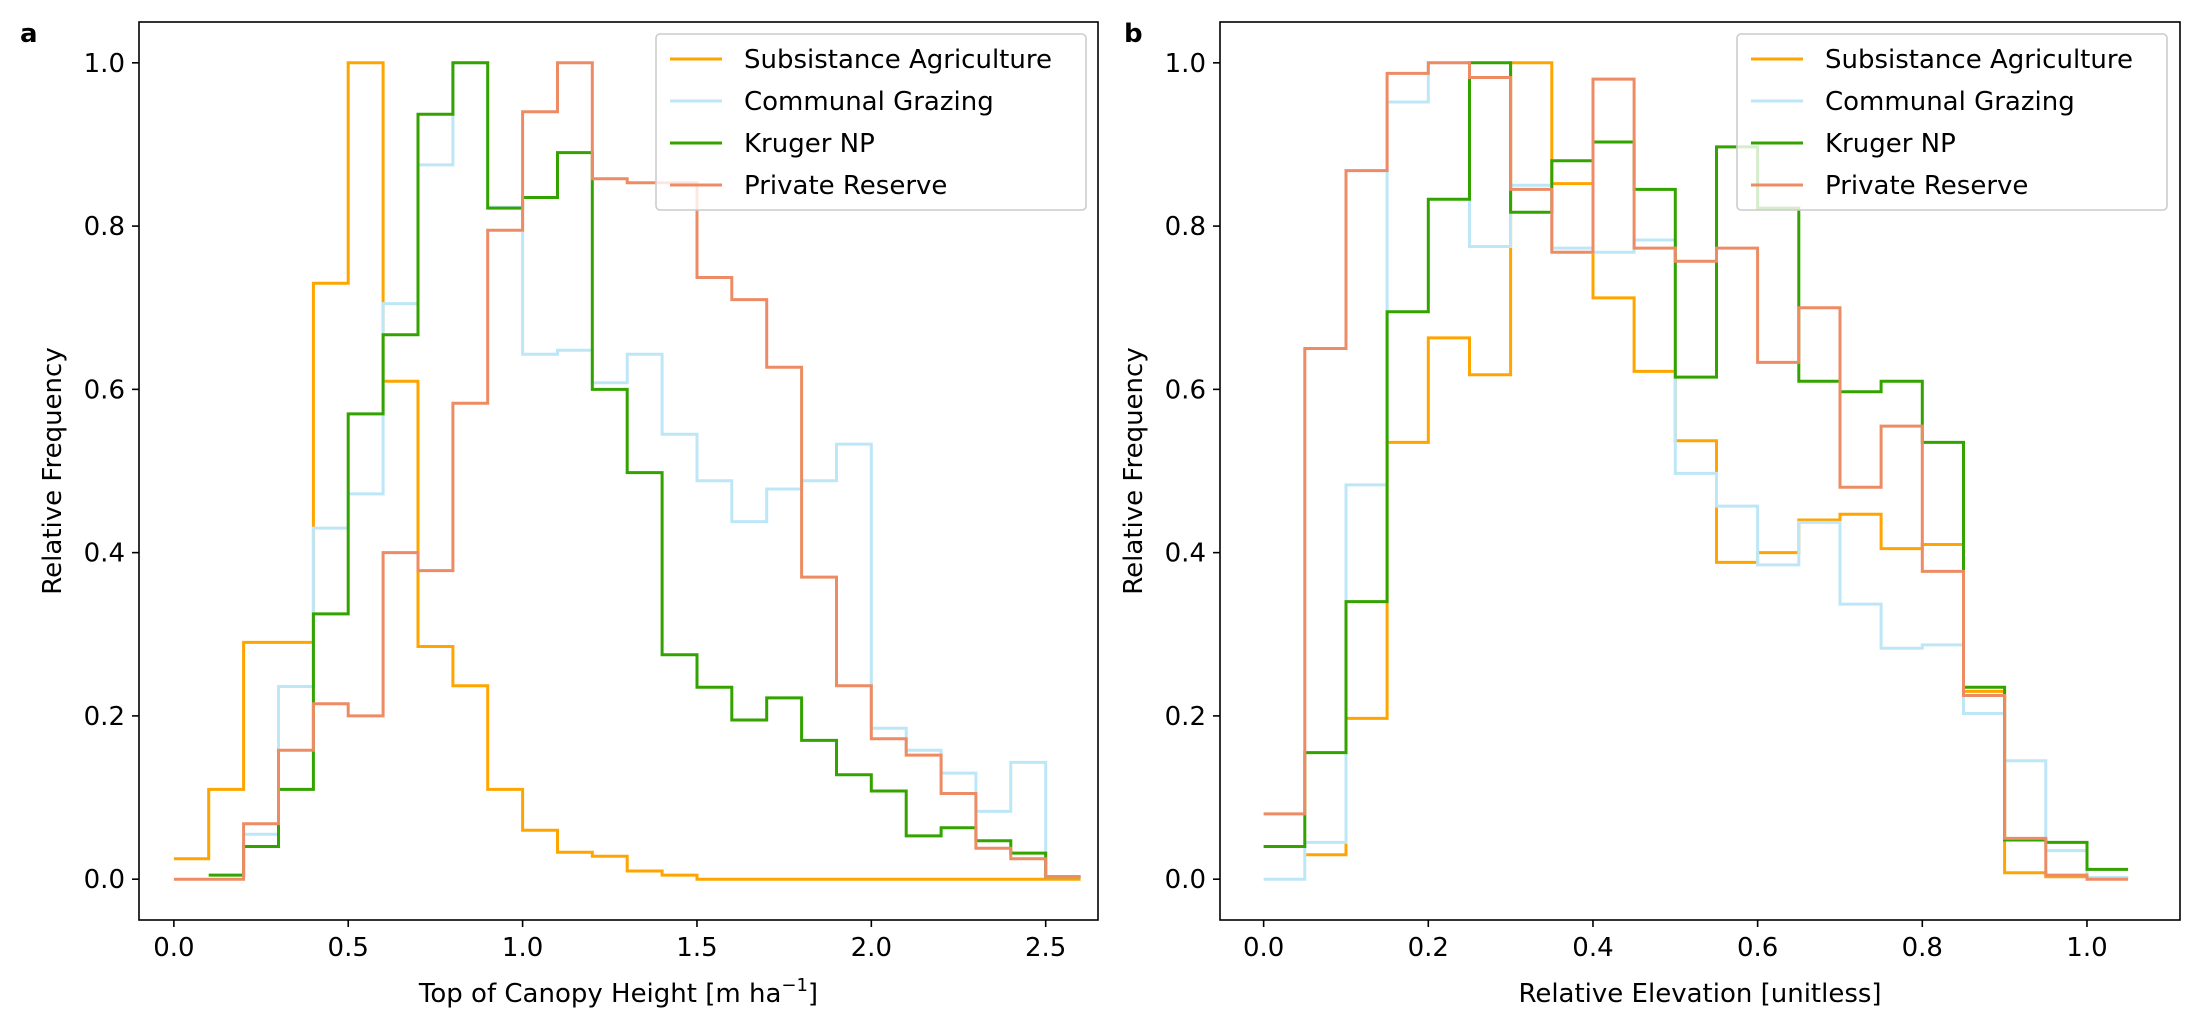  What do you see at coordinates (1428, 948) in the screenshot?
I see `x-tick-label: 0.2` at bounding box center [1428, 948].